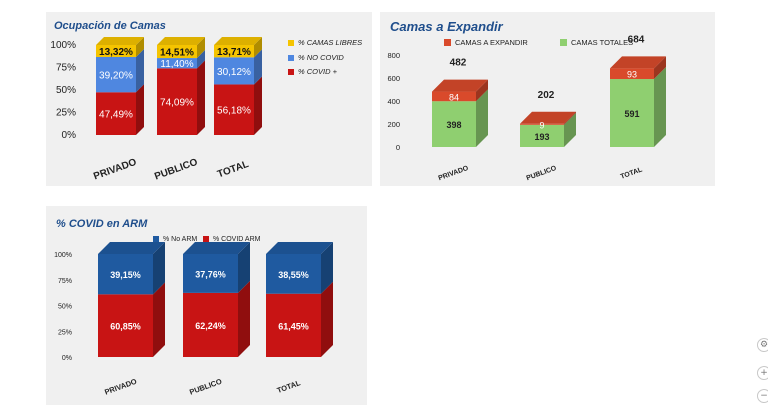 Image resolution: width=768 pixels, height=410 pixels. What do you see at coordinates (458, 63) in the screenshot?
I see `total-label: 482` at bounding box center [458, 63].